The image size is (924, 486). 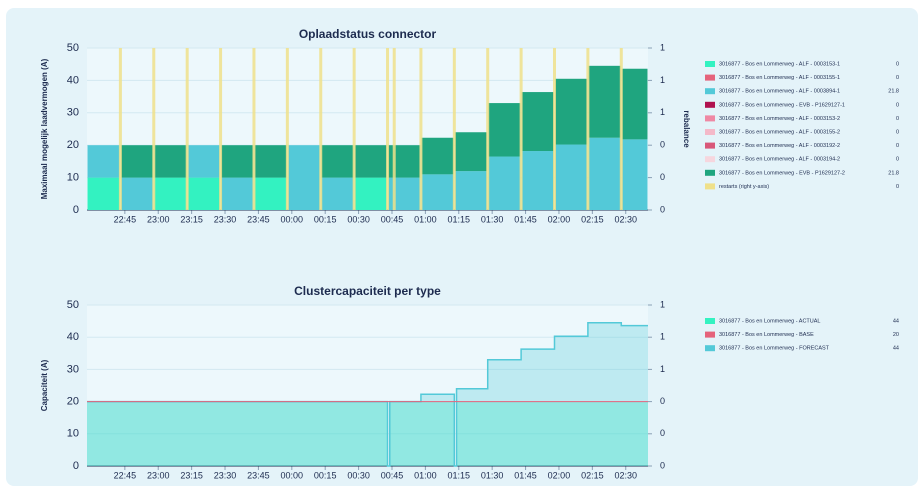 What do you see at coordinates (770, 321) in the screenshot?
I see `legend-label: 3016877 - Bos en Lommerweg - ACTUAL` at bounding box center [770, 321].